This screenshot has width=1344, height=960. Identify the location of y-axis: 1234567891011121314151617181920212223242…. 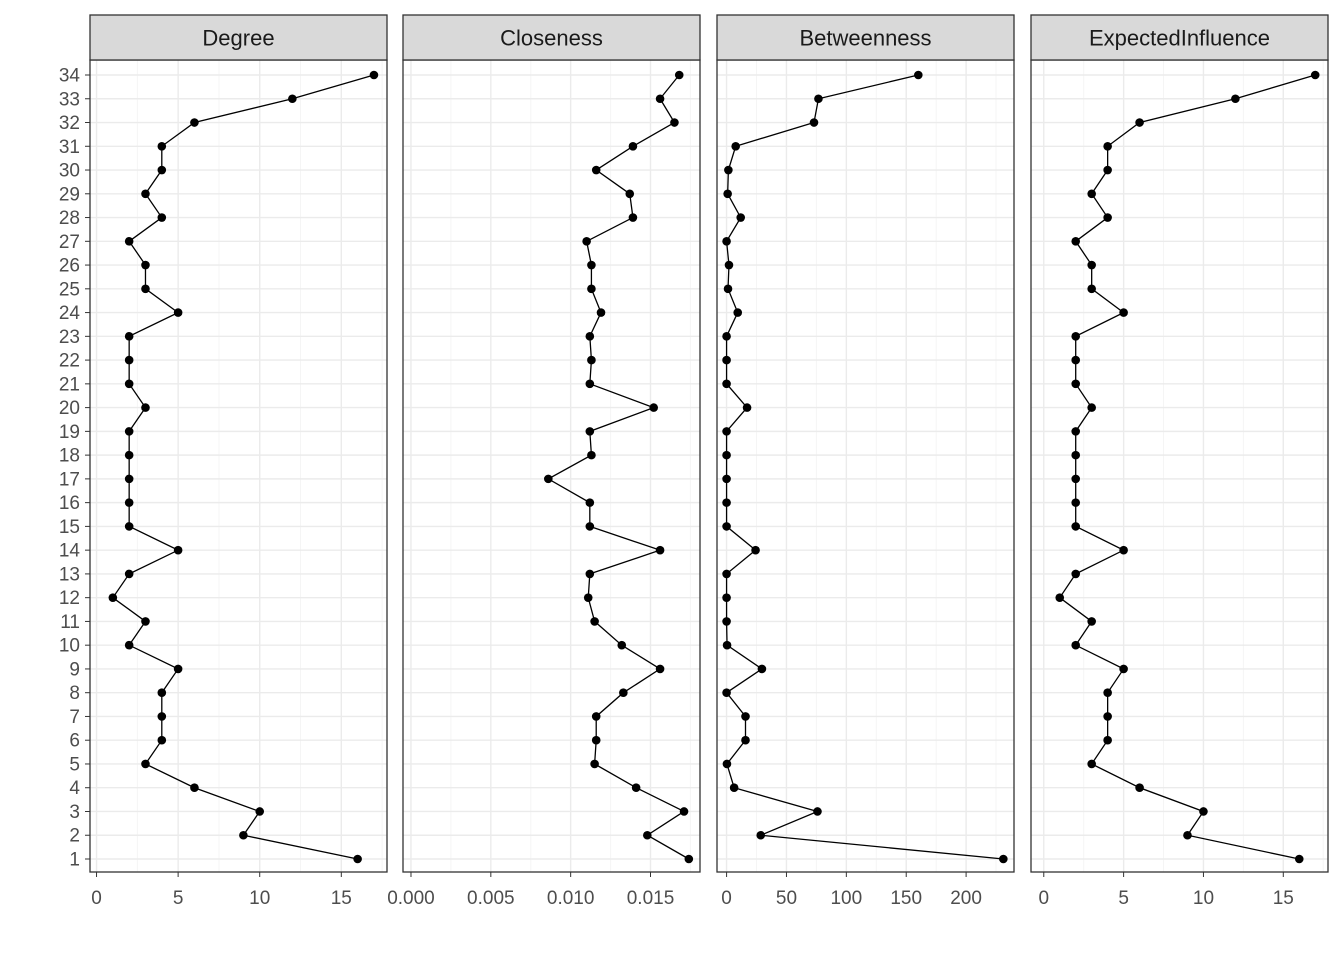
(74, 468).